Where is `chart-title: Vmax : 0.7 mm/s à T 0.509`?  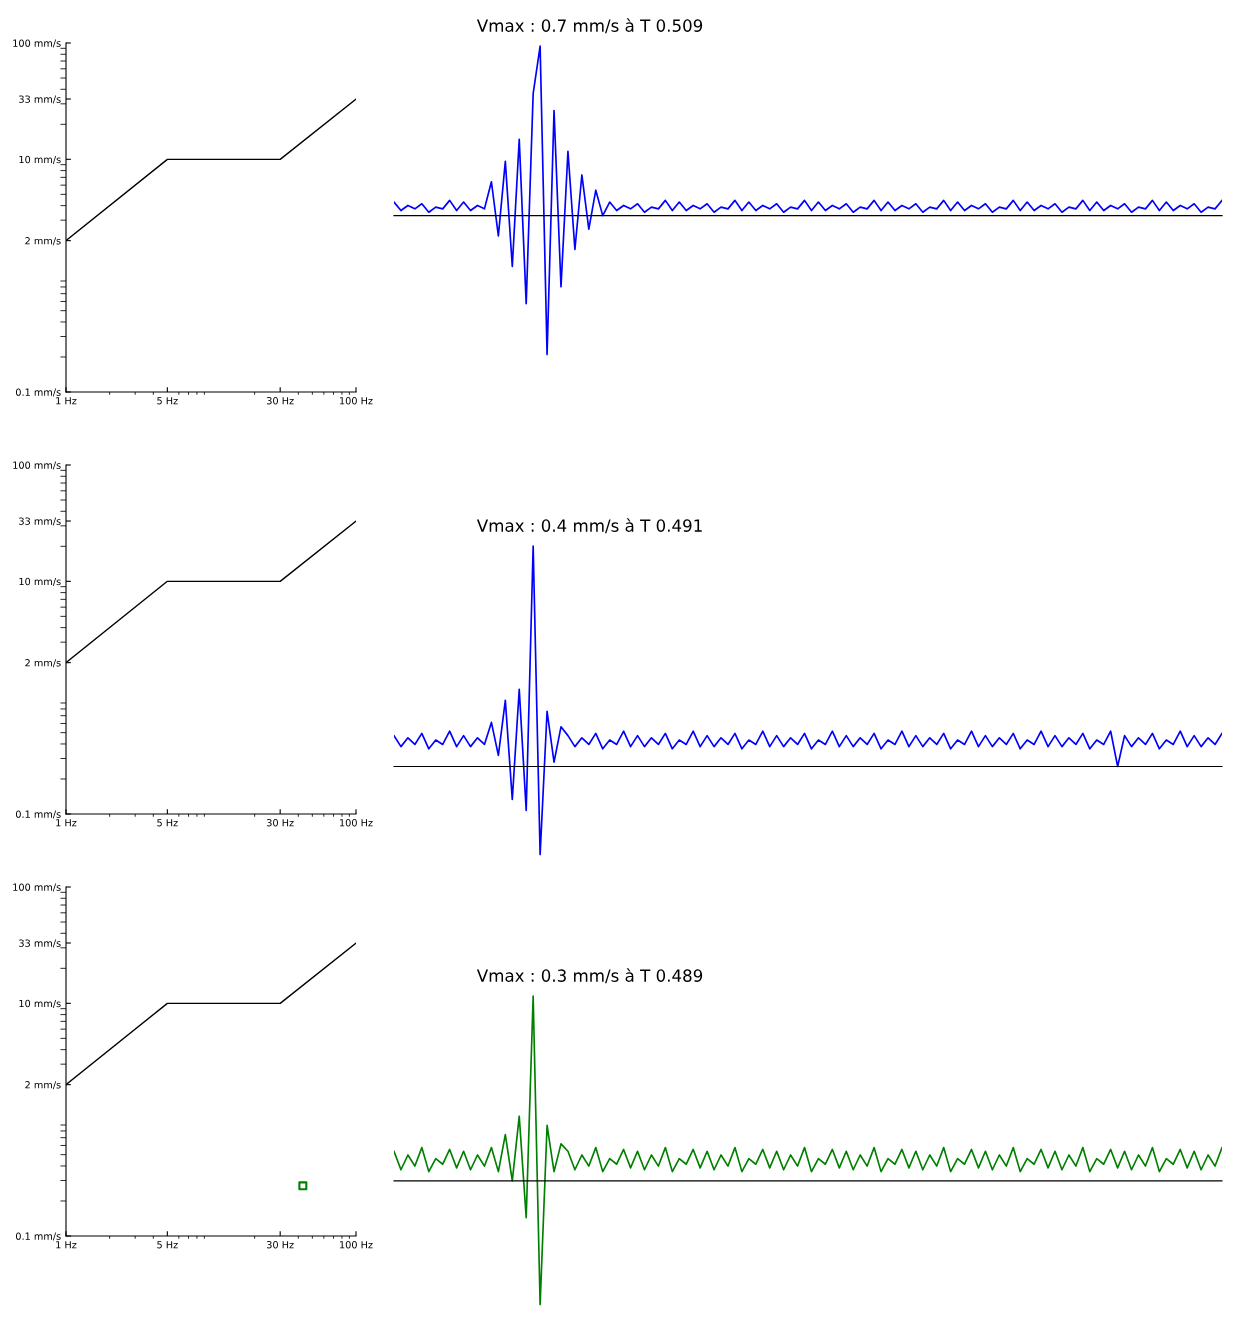 chart-title: Vmax : 0.7 mm/s à T 0.509 is located at coordinates (589, 26).